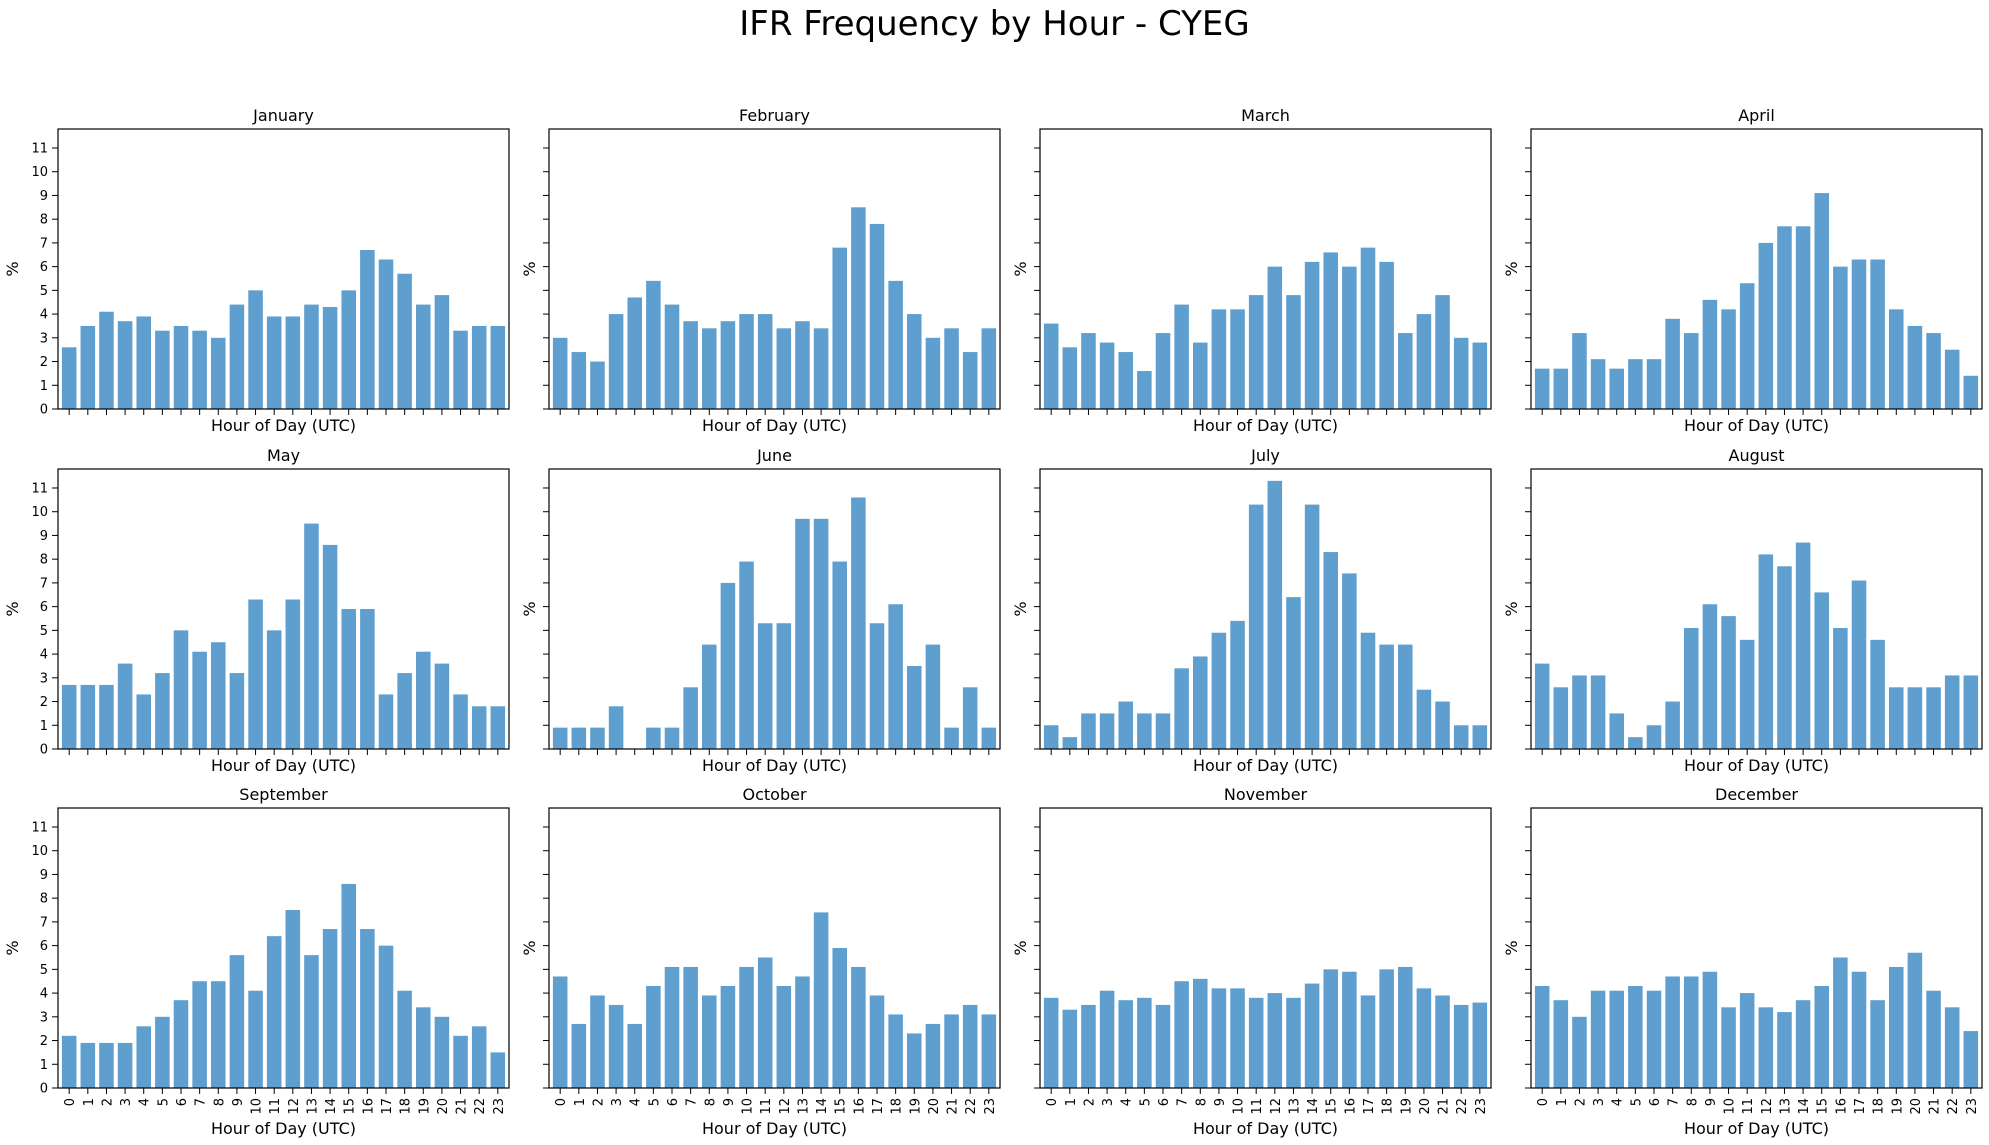 This screenshot has height=1145, width=1989. I want to click on axes-frame-april, so click(1756, 269).